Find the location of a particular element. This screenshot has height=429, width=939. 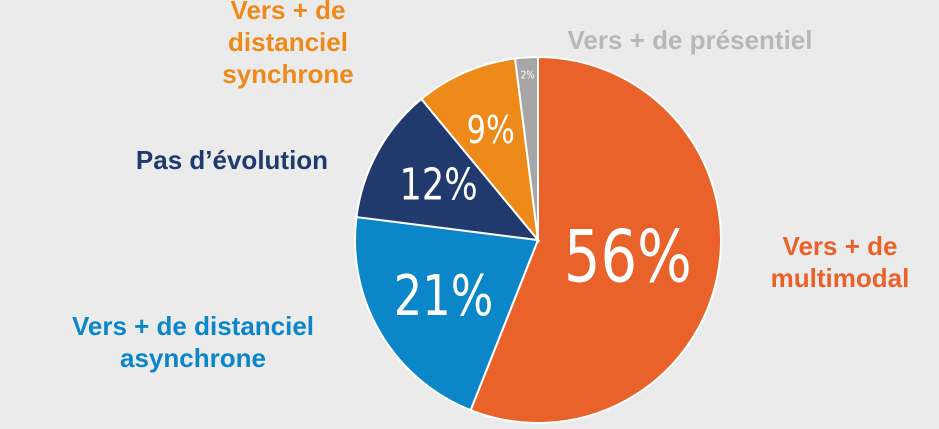

value-label: 9% is located at coordinates (491, 131).